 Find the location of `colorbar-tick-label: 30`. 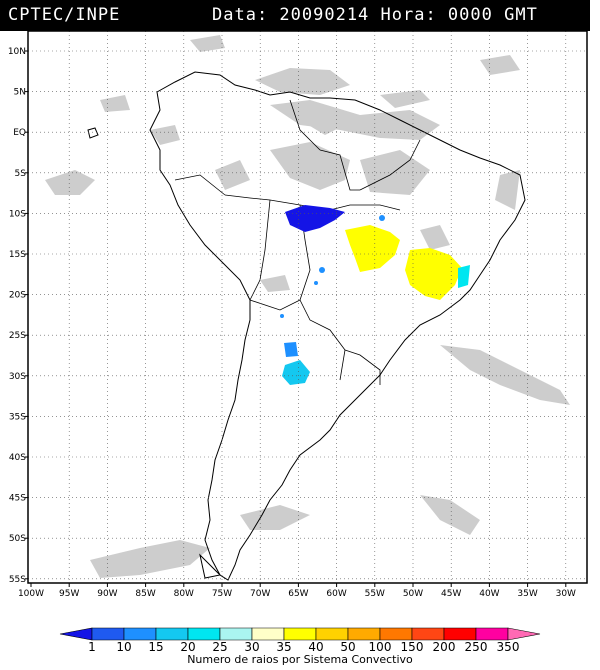

colorbar-tick-label: 30 is located at coordinates (251, 647).